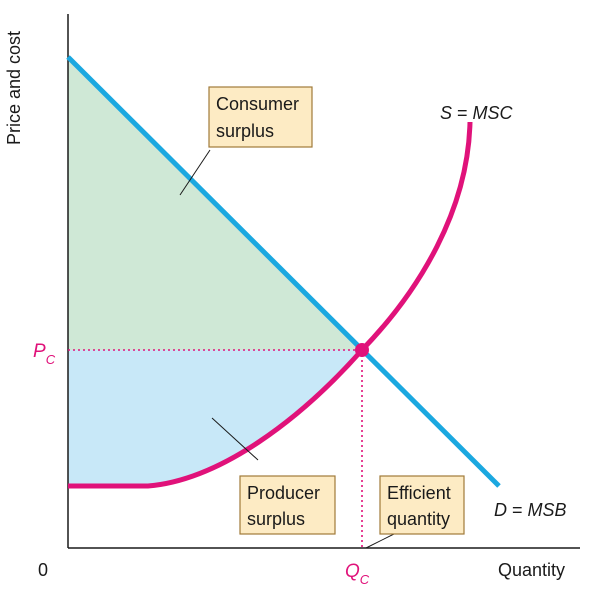  What do you see at coordinates (257, 104) in the screenshot?
I see `consumer-surplus-label-line-1: Consumer` at bounding box center [257, 104].